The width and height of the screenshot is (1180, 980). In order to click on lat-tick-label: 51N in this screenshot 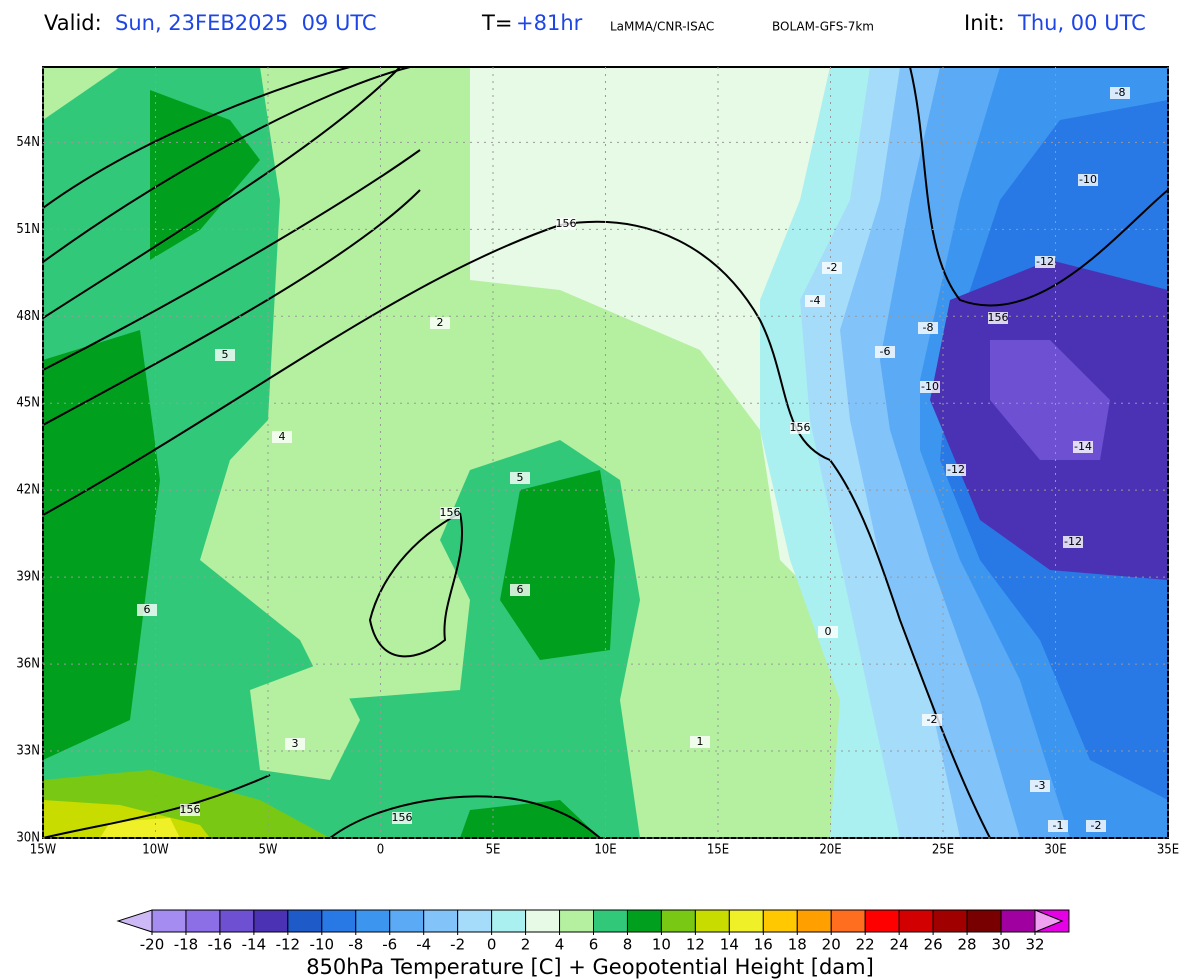, I will do `click(28, 229)`.